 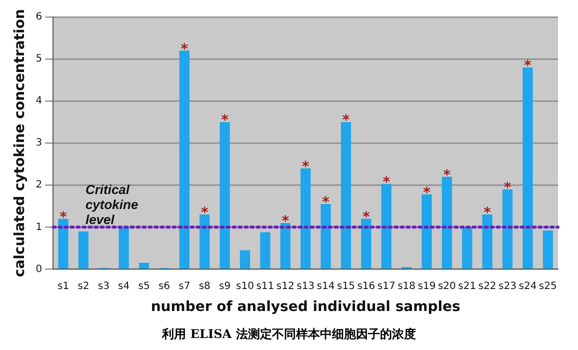 I want to click on x-tick-label: s12, so click(x=285, y=286).